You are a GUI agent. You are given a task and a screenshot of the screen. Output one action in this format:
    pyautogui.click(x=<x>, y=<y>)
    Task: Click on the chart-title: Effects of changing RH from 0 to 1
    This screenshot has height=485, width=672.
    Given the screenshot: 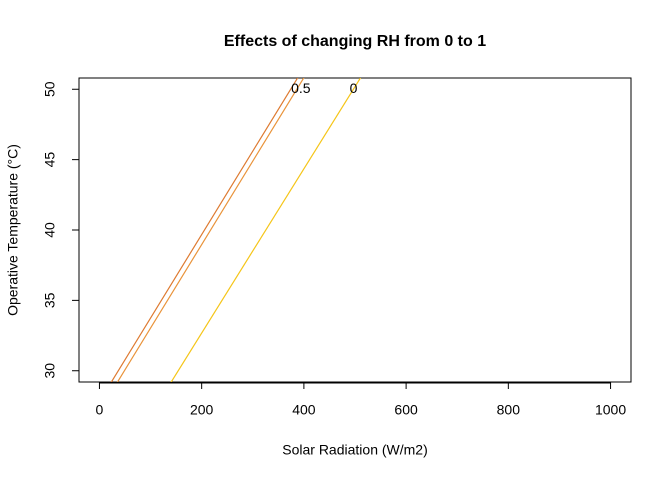 What is the action you would take?
    pyautogui.click(x=355, y=41)
    